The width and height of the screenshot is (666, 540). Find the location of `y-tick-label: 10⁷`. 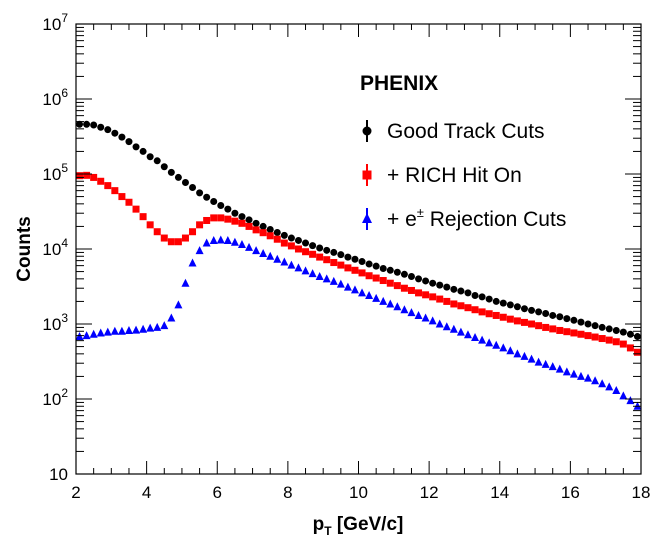

y-tick-label: 10⁷ is located at coordinates (55, 22).